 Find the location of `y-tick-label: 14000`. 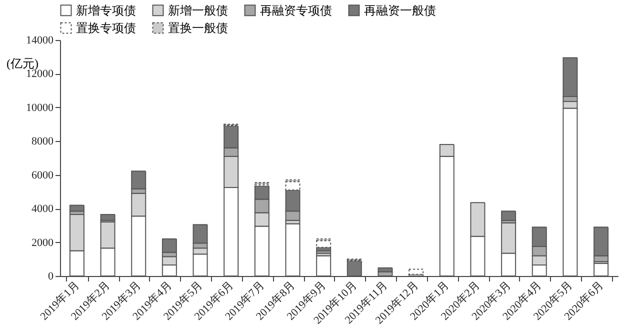

y-tick-label: 14000 is located at coordinates (40, 40).